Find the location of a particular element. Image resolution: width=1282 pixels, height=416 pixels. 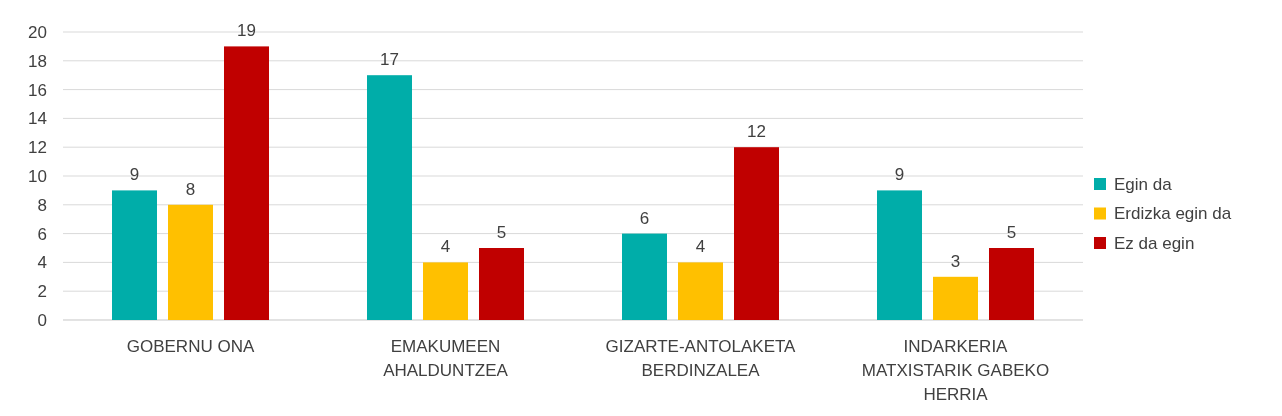

legend-label: Ez da egin is located at coordinates (1154, 243).